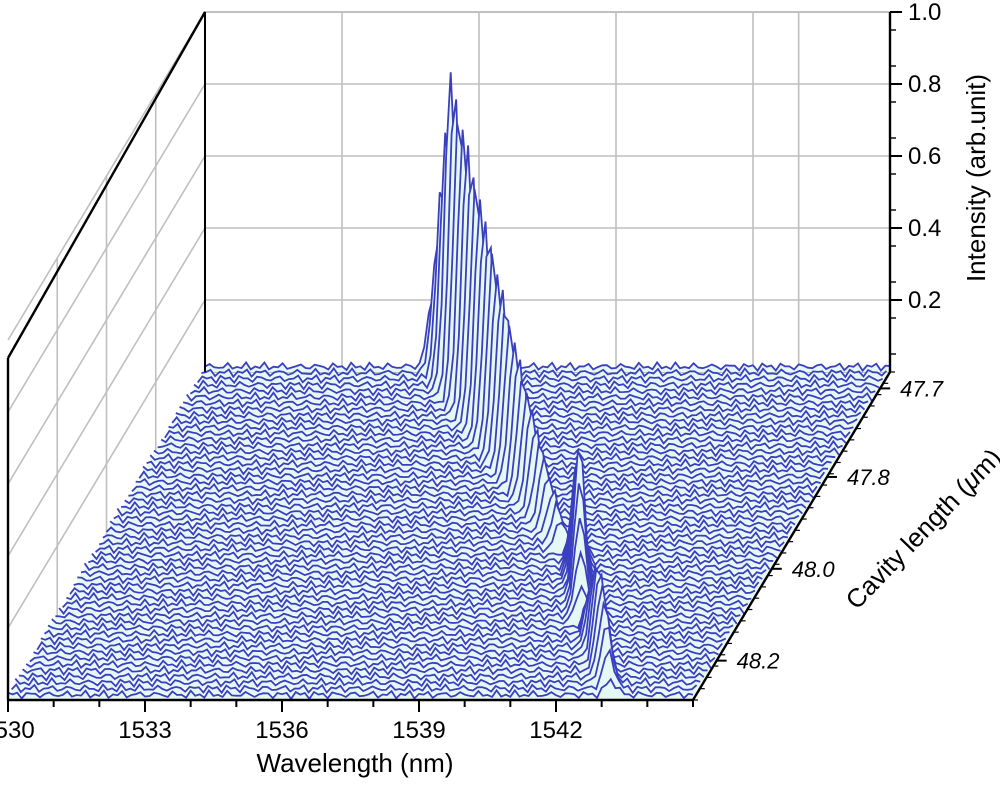 This screenshot has height=789, width=1000. I want to click on z-tick-label: 0.6, so click(924, 156).